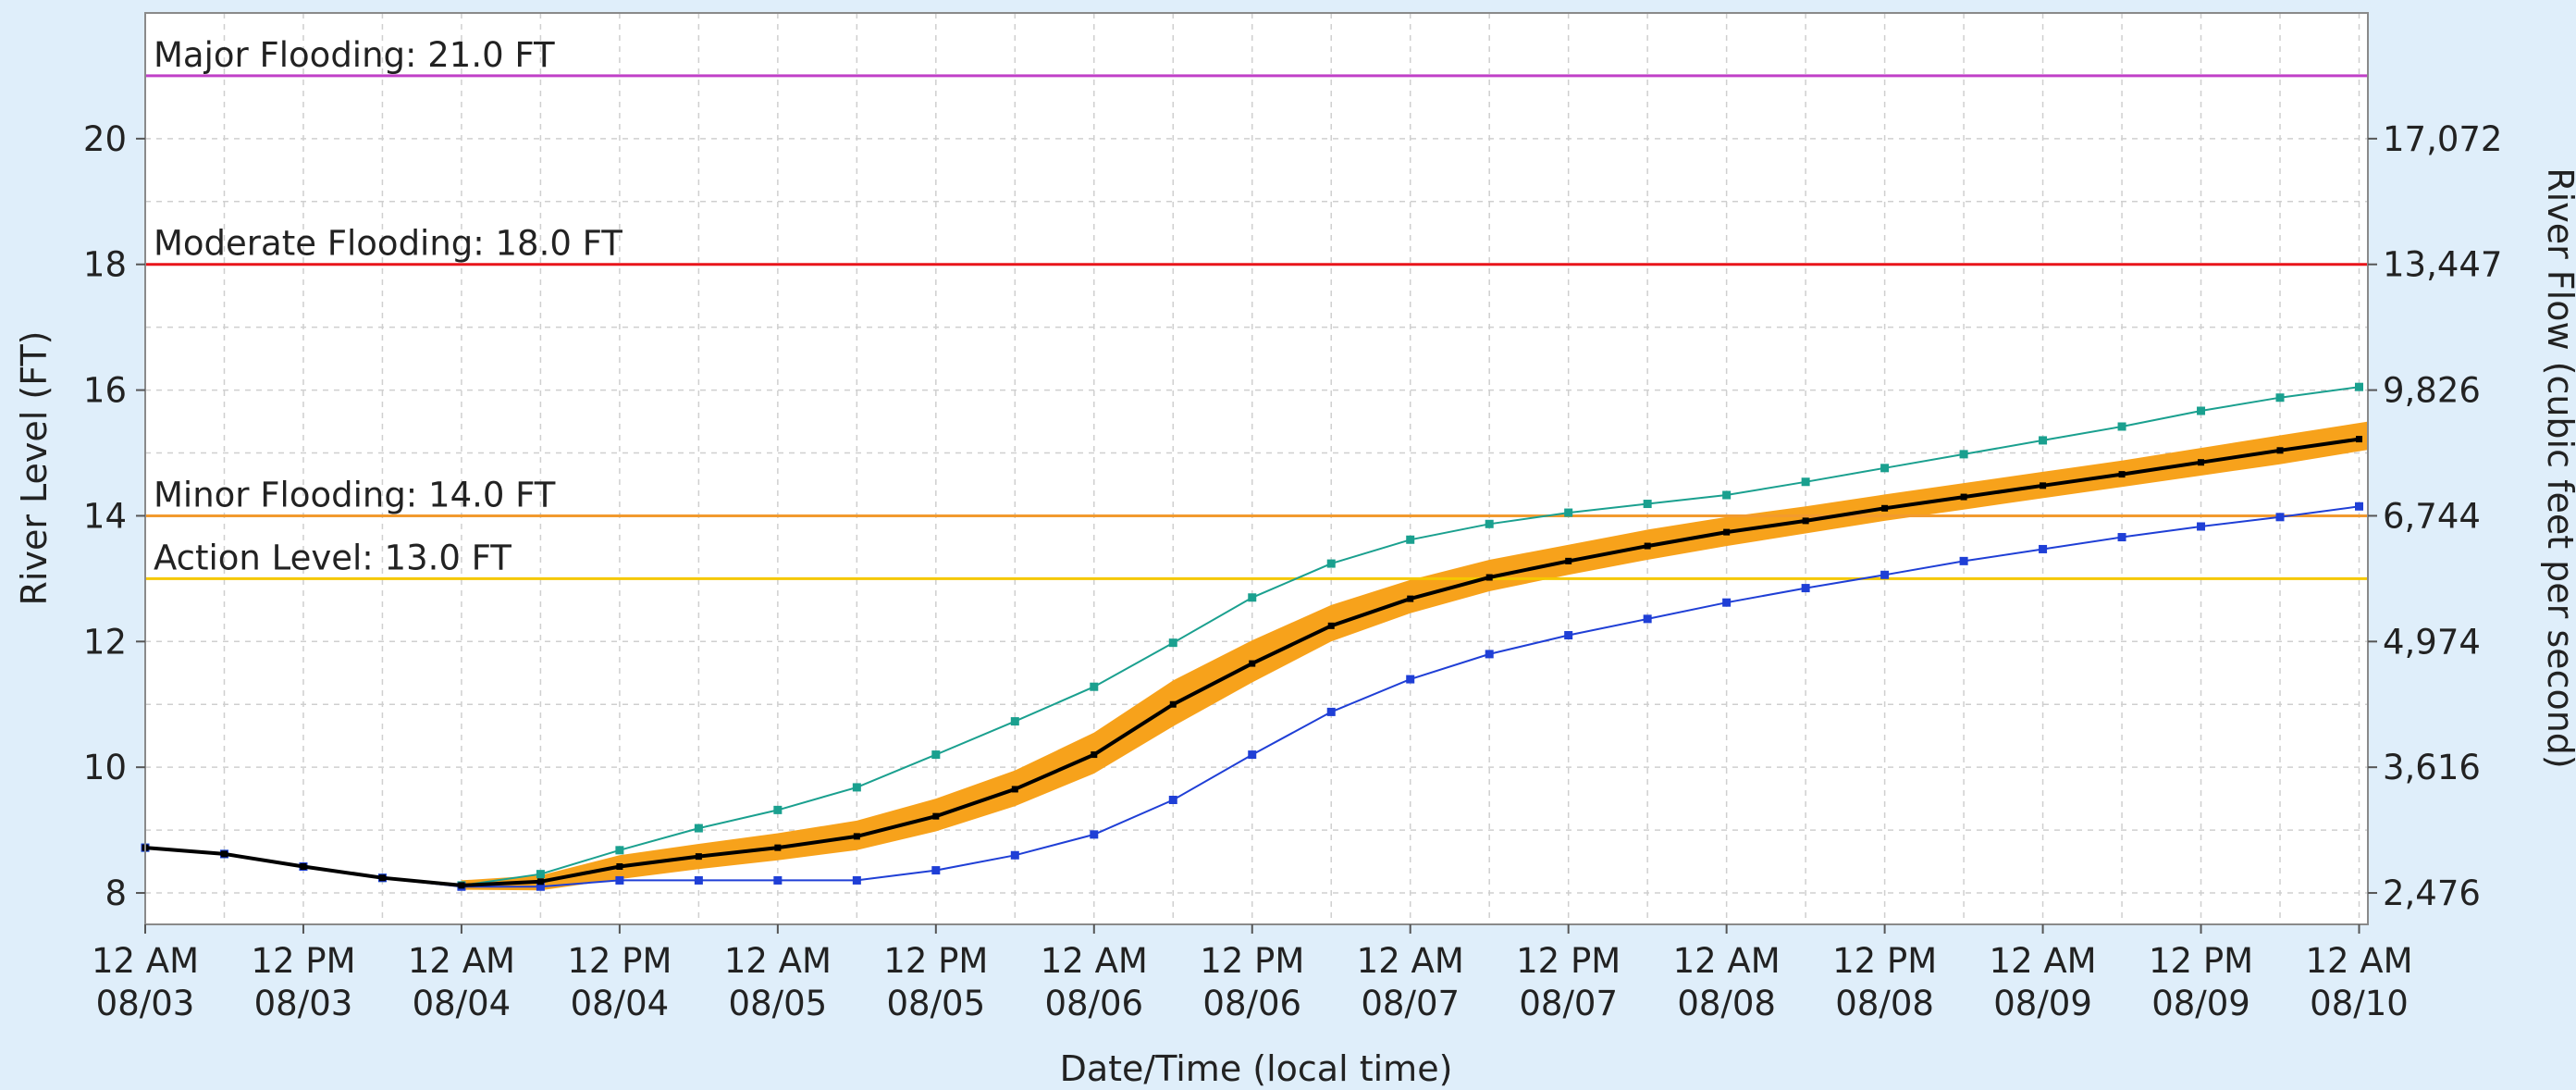 The image size is (2576, 1090). Describe the element at coordinates (105, 516) in the screenshot. I see `y-tick-label: 14` at that location.